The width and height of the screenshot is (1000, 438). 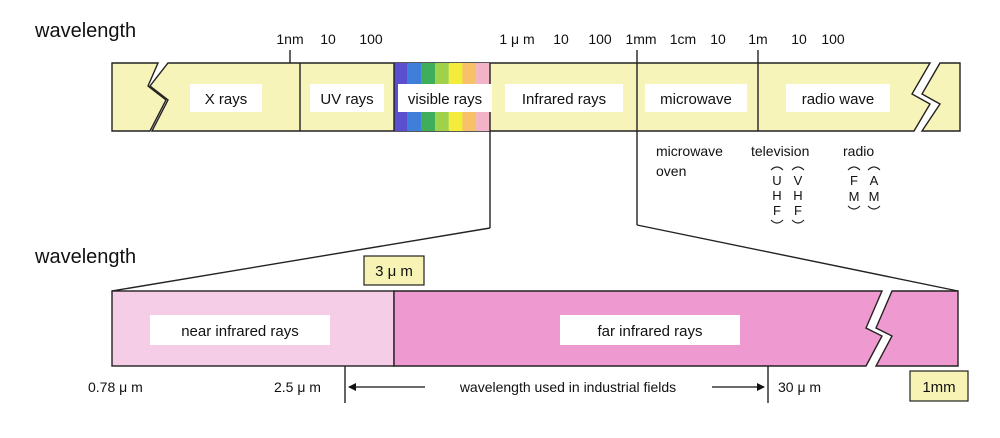 What do you see at coordinates (776, 180) in the screenshot?
I see `uhf-letter: U` at bounding box center [776, 180].